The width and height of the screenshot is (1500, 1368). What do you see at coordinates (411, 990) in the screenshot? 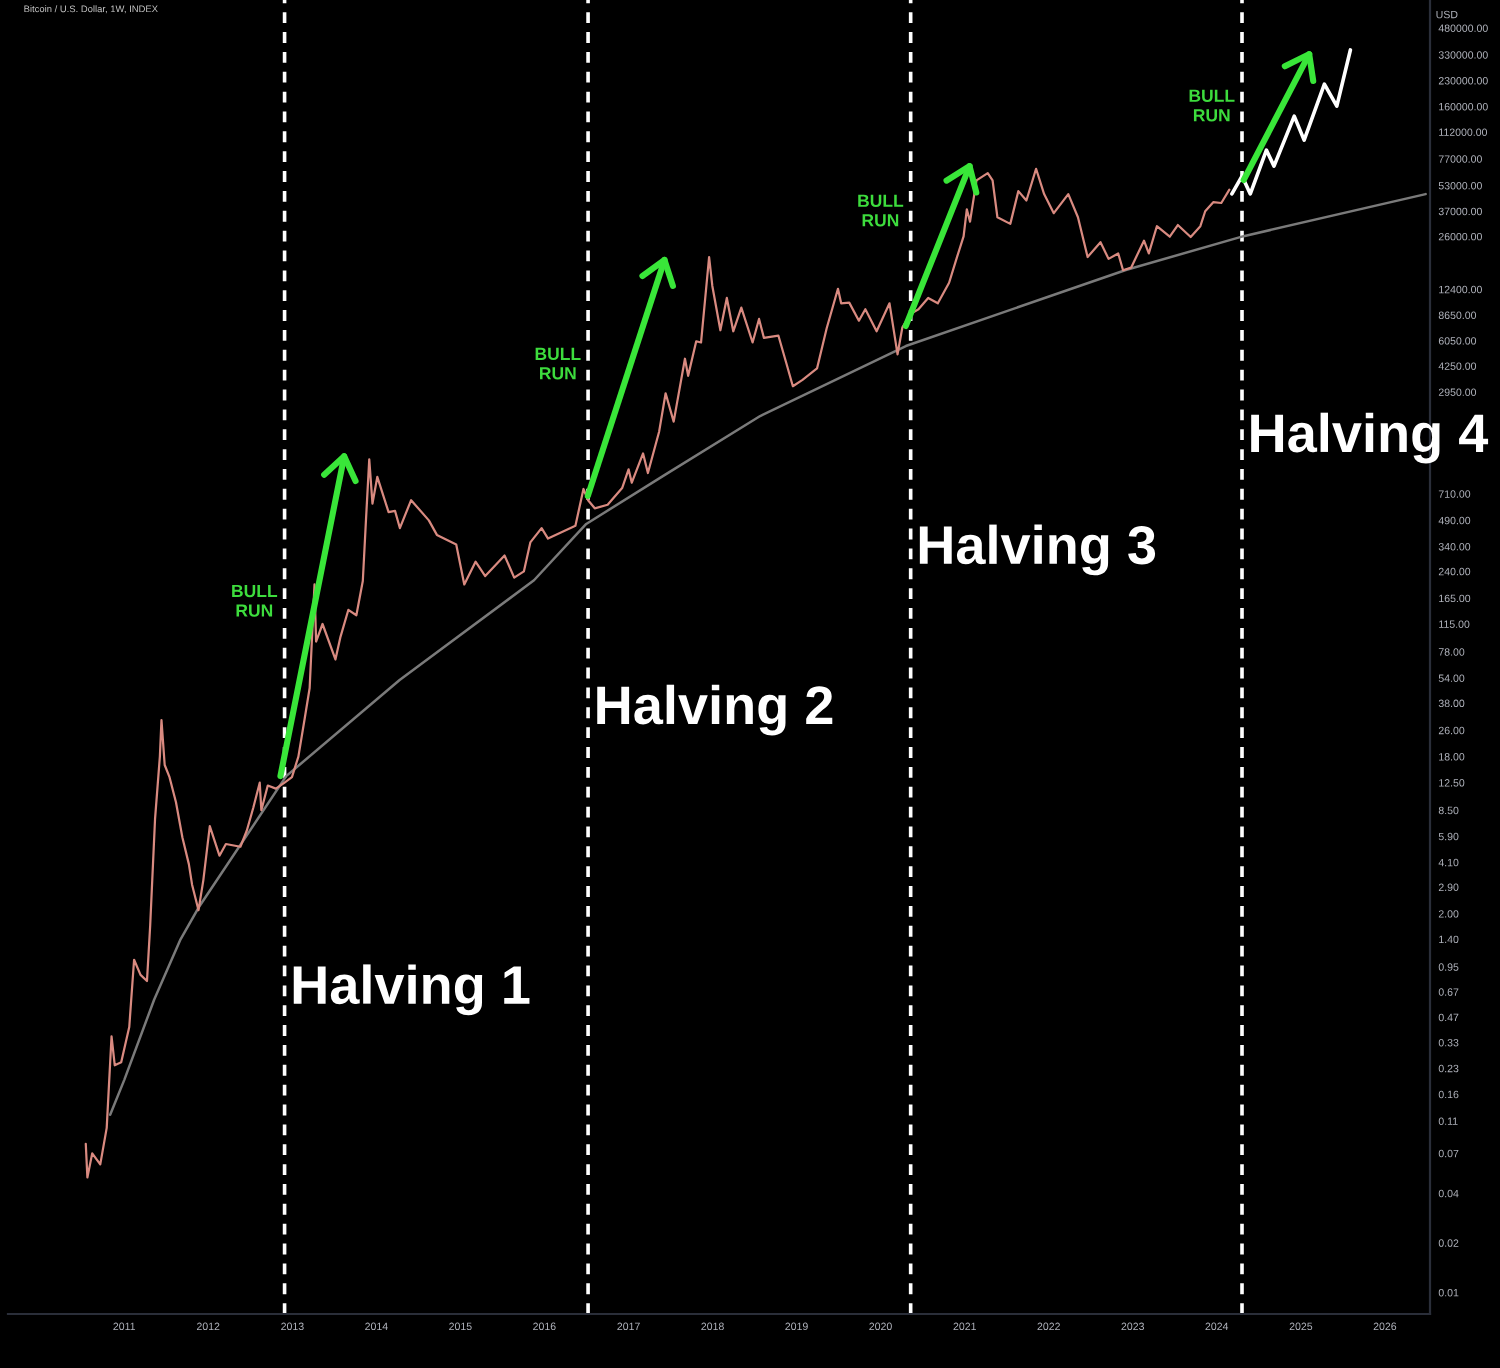
I see `annotation: Halving 1` at bounding box center [411, 990].